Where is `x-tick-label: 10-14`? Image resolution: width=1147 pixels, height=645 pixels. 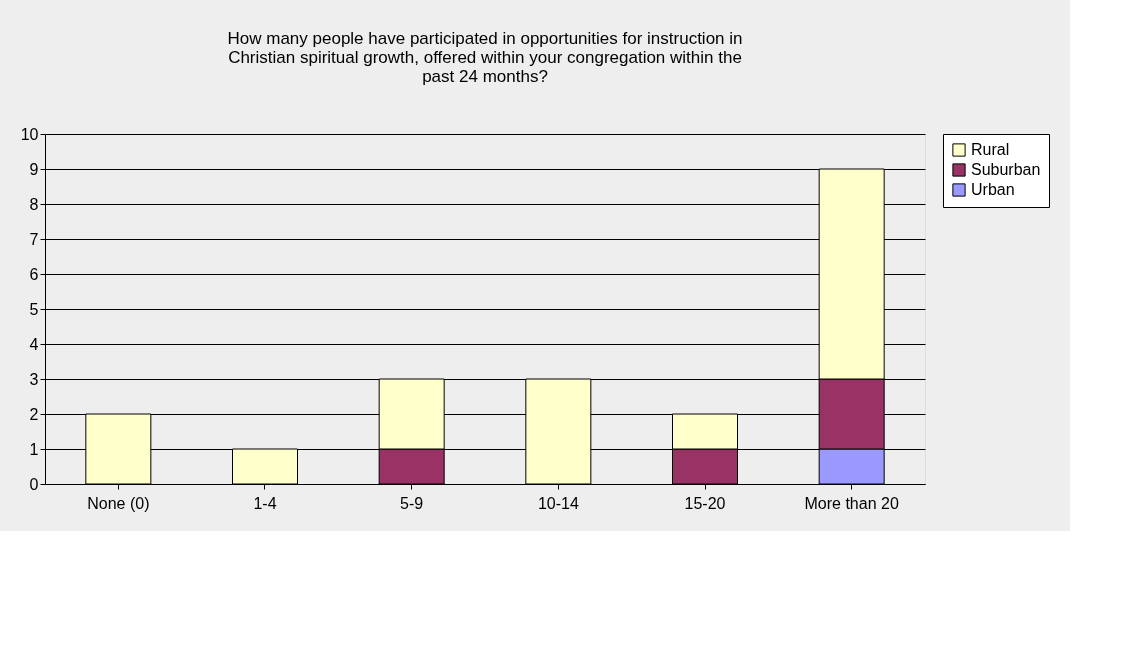
x-tick-label: 10-14 is located at coordinates (558, 503).